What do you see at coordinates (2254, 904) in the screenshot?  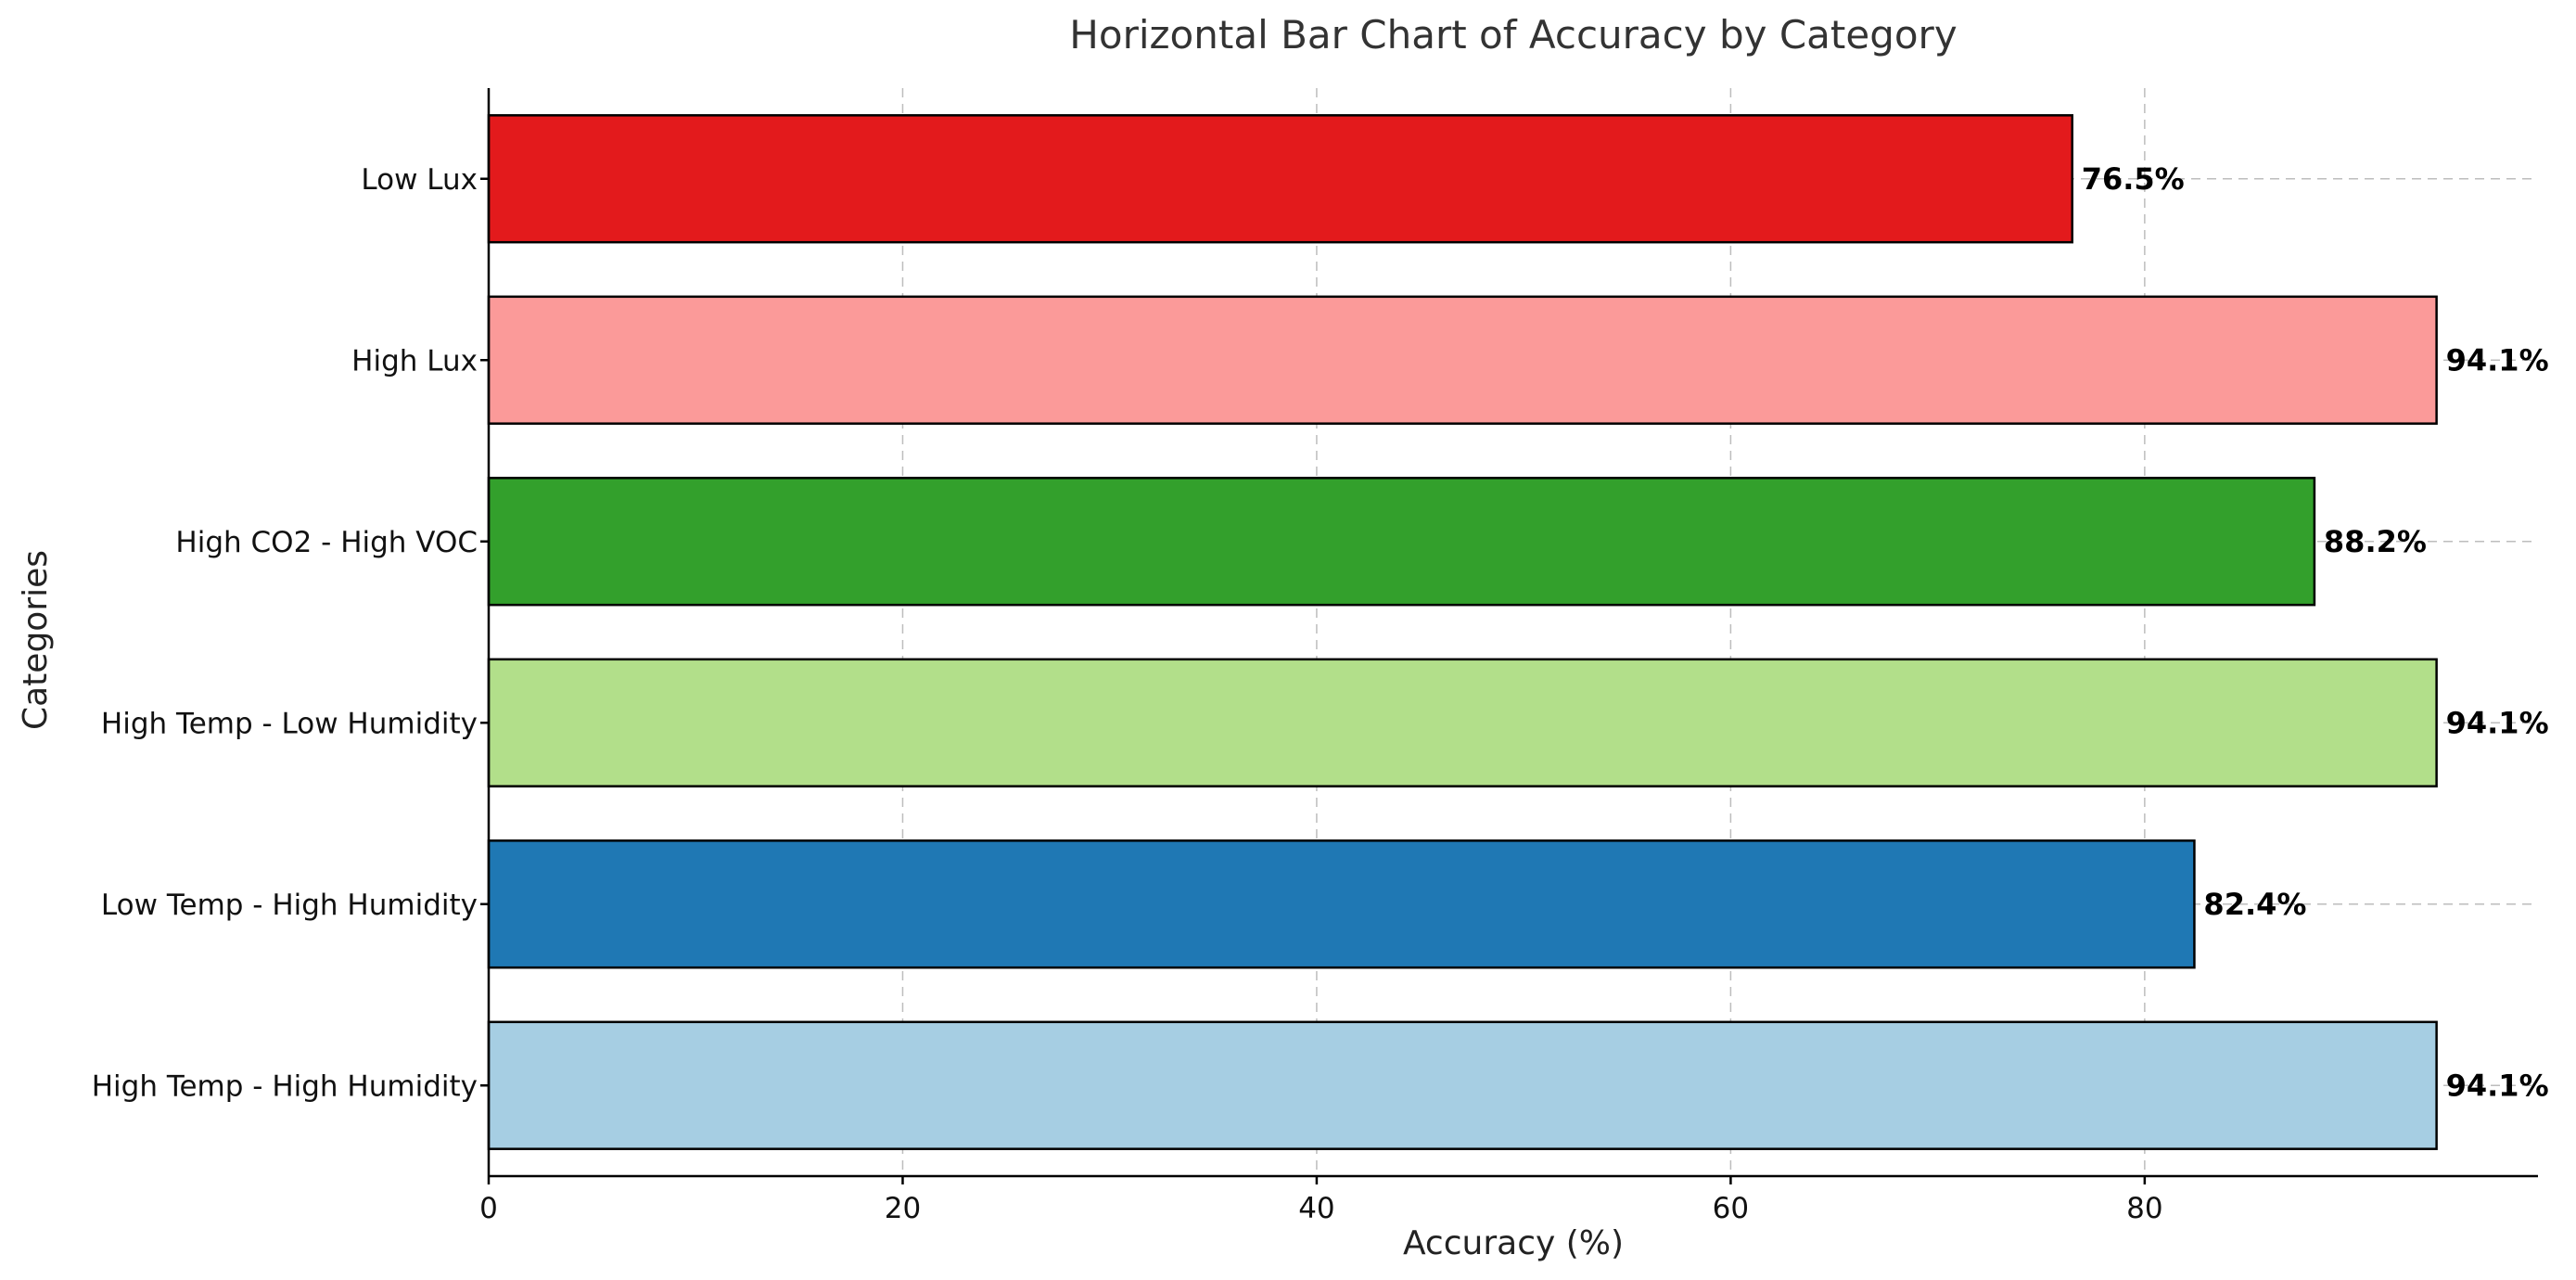 I see `bar-value-label: 82.4%` at bounding box center [2254, 904].